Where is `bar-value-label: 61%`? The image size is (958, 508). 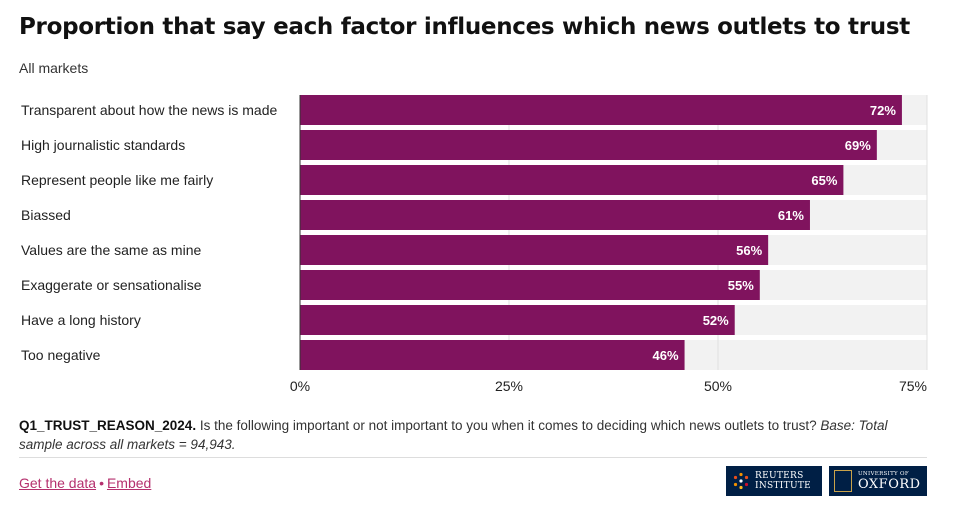
bar-value-label: 61% is located at coordinates (791, 215).